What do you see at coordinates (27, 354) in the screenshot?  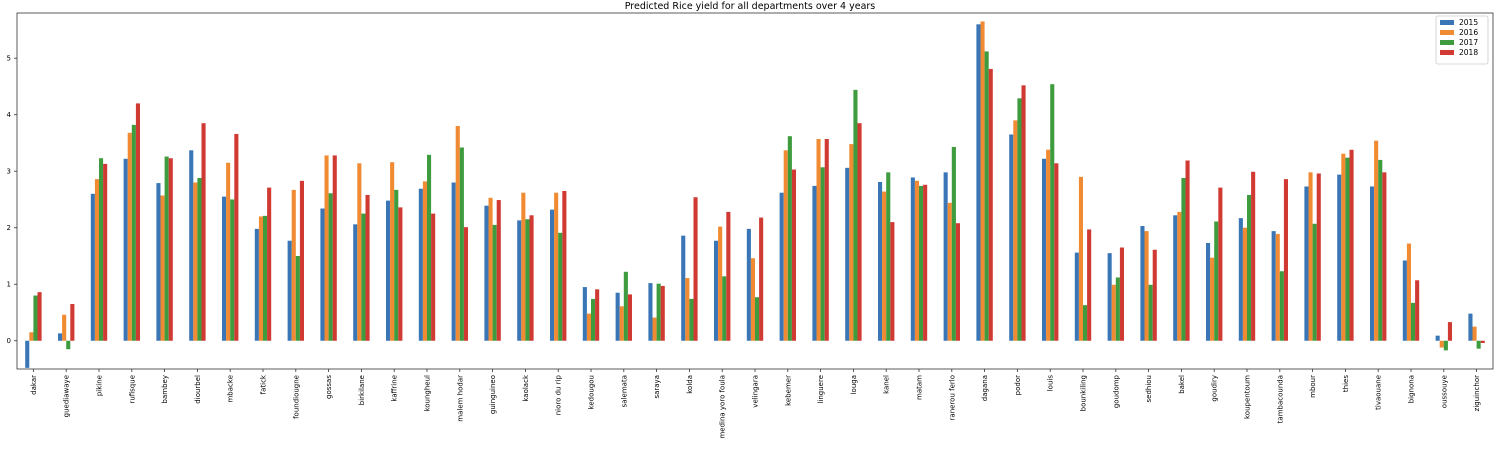 I see `bar-2015-dakar` at bounding box center [27, 354].